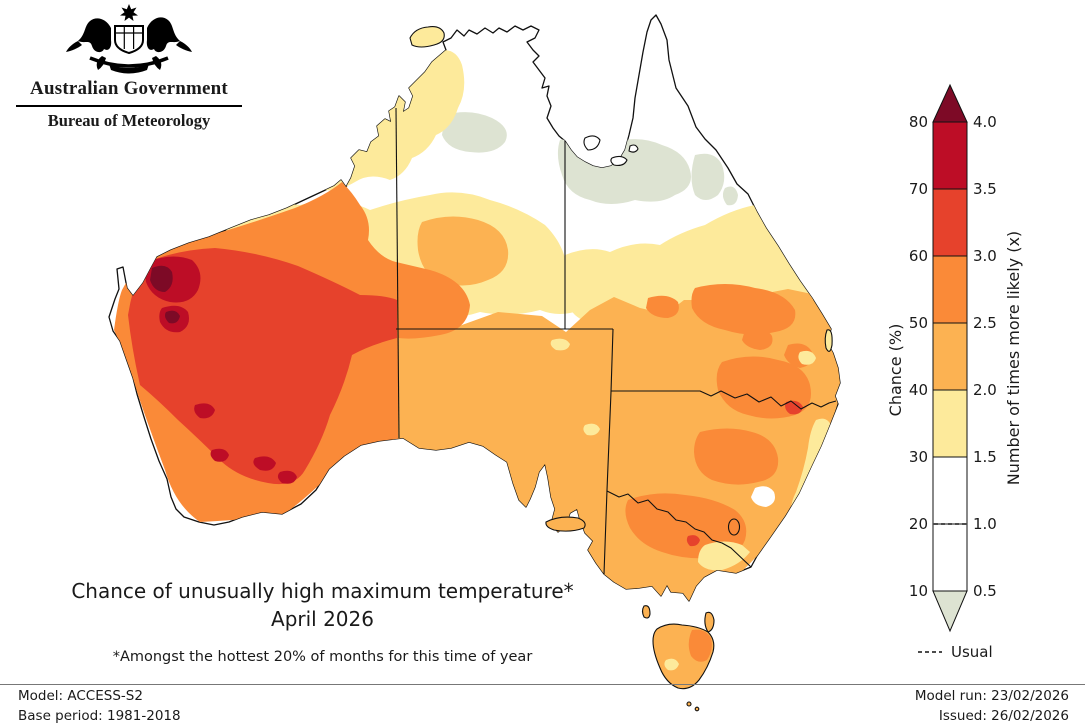 Image resolution: width=1085 pixels, height=726 pixels. Describe the element at coordinates (163, 35) in the screenshot. I see `crest-emu` at that location.